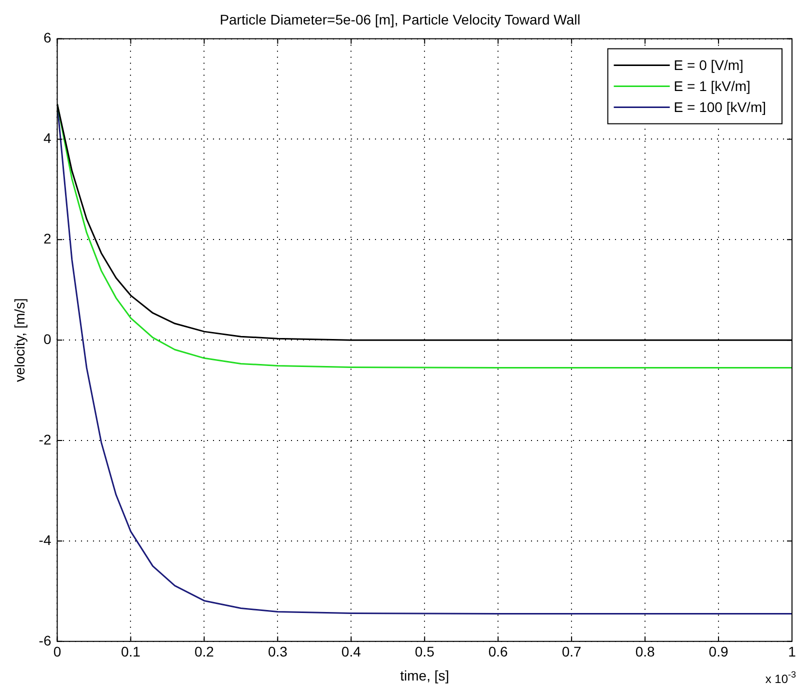 This screenshot has width=808, height=697. What do you see at coordinates (400, 19) in the screenshot?
I see `chart-title: Particle Diameter=5e-06 [m], Particle Velocity Toward Wall` at bounding box center [400, 19].